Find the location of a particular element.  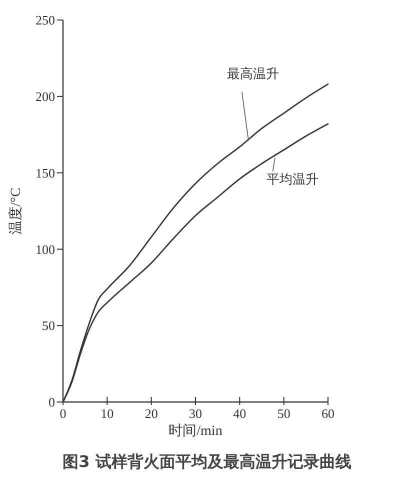

y-axis-title: 温度/°C is located at coordinates (16, 211).